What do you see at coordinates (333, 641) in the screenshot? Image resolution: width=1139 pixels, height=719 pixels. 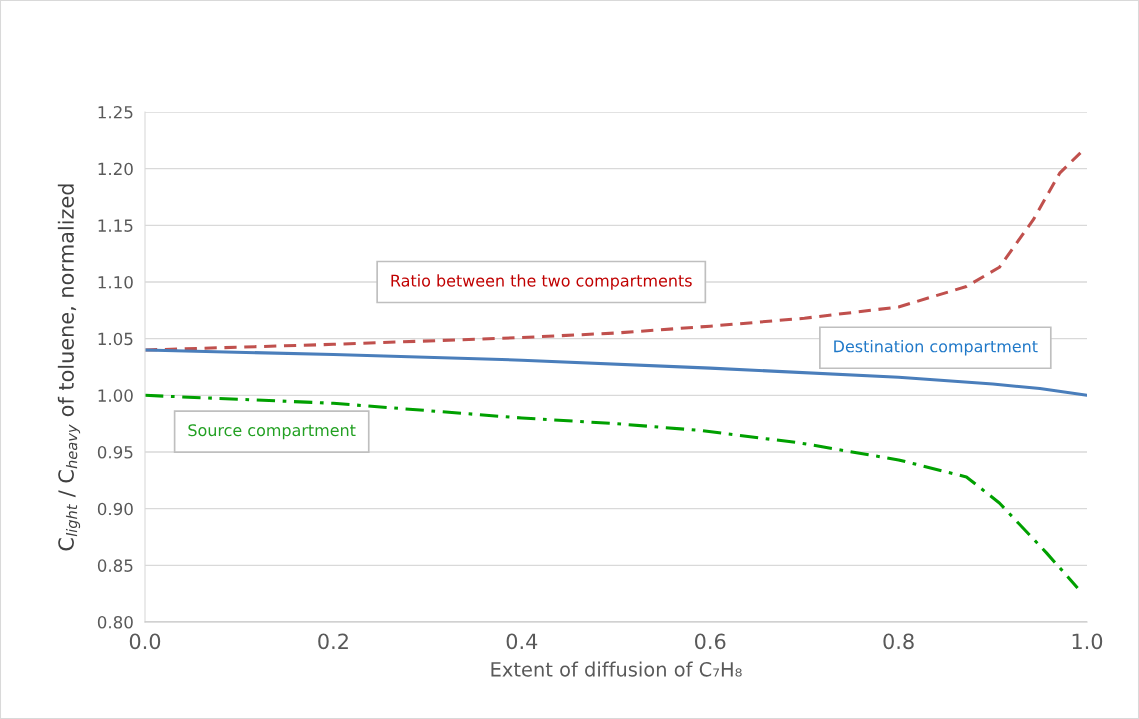 I see `x-tick-label: 0.2` at bounding box center [333, 641].